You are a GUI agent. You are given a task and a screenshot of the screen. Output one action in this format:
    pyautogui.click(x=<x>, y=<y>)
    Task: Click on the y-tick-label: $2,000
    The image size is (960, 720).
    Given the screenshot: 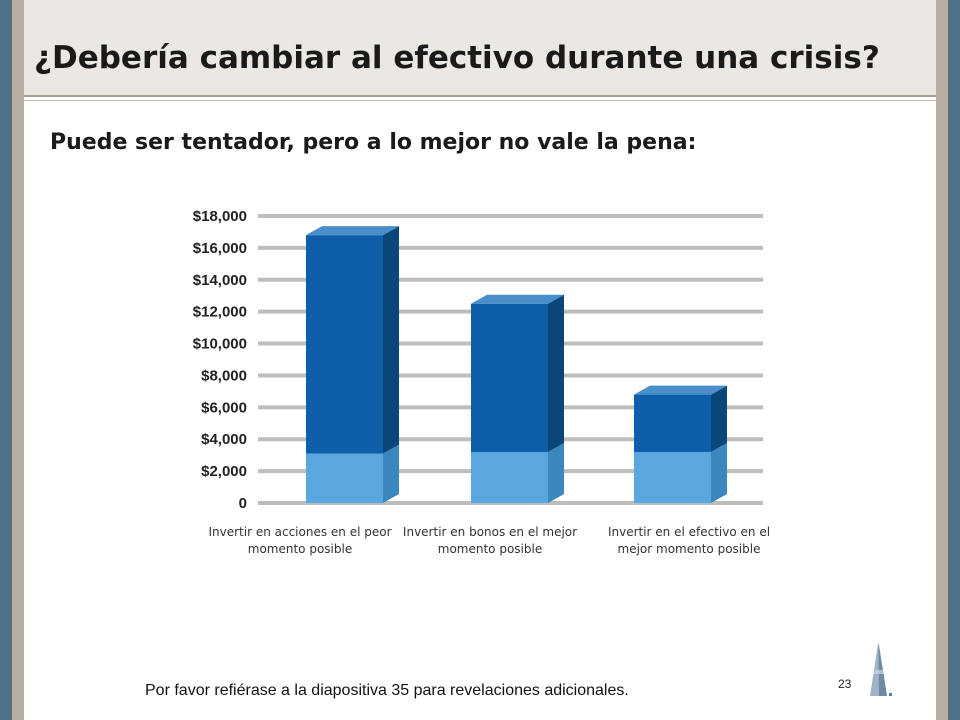 What is the action you would take?
    pyautogui.click(x=224, y=471)
    